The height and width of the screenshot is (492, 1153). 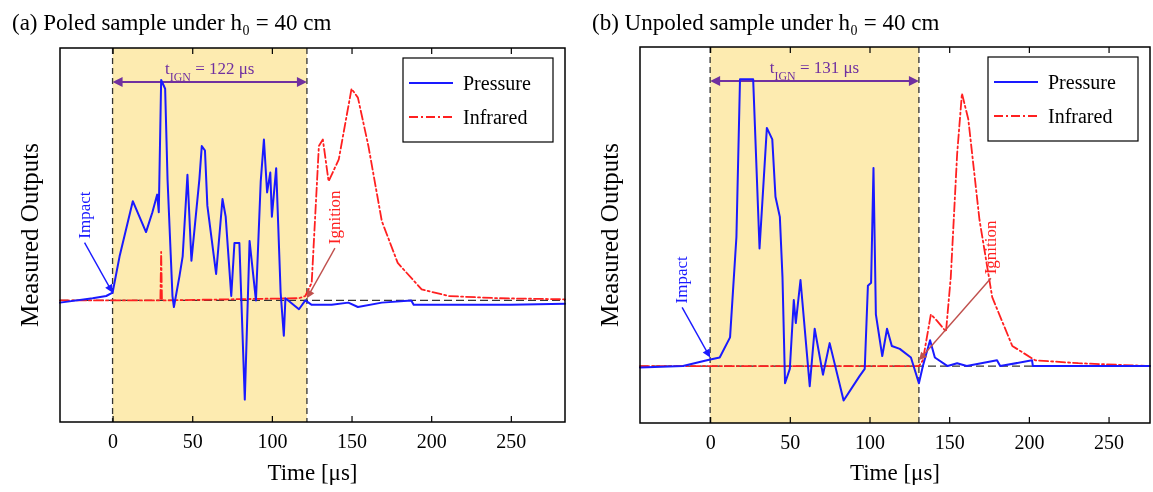 What do you see at coordinates (814, 70) in the screenshot?
I see `band-label: t$_{IGN}$ = 131 μs` at bounding box center [814, 70].